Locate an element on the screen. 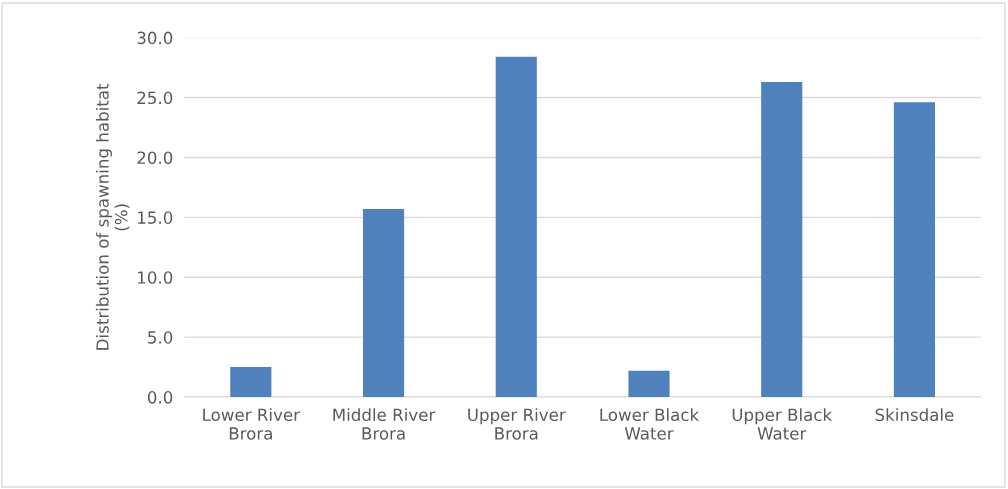 The height and width of the screenshot is (489, 1008). y-tick-label: 25.0 is located at coordinates (155, 98).